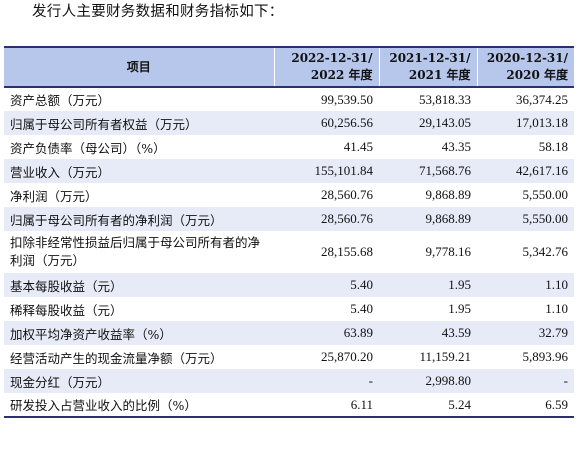 Image resolution: width=580 pixels, height=456 pixels. I want to click on cell-2022: 63.89, so click(326, 333).